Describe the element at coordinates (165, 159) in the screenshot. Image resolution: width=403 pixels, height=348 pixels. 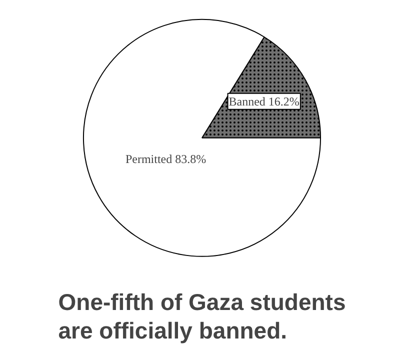
I see `slice-label: Permitted 83.8%` at that location.